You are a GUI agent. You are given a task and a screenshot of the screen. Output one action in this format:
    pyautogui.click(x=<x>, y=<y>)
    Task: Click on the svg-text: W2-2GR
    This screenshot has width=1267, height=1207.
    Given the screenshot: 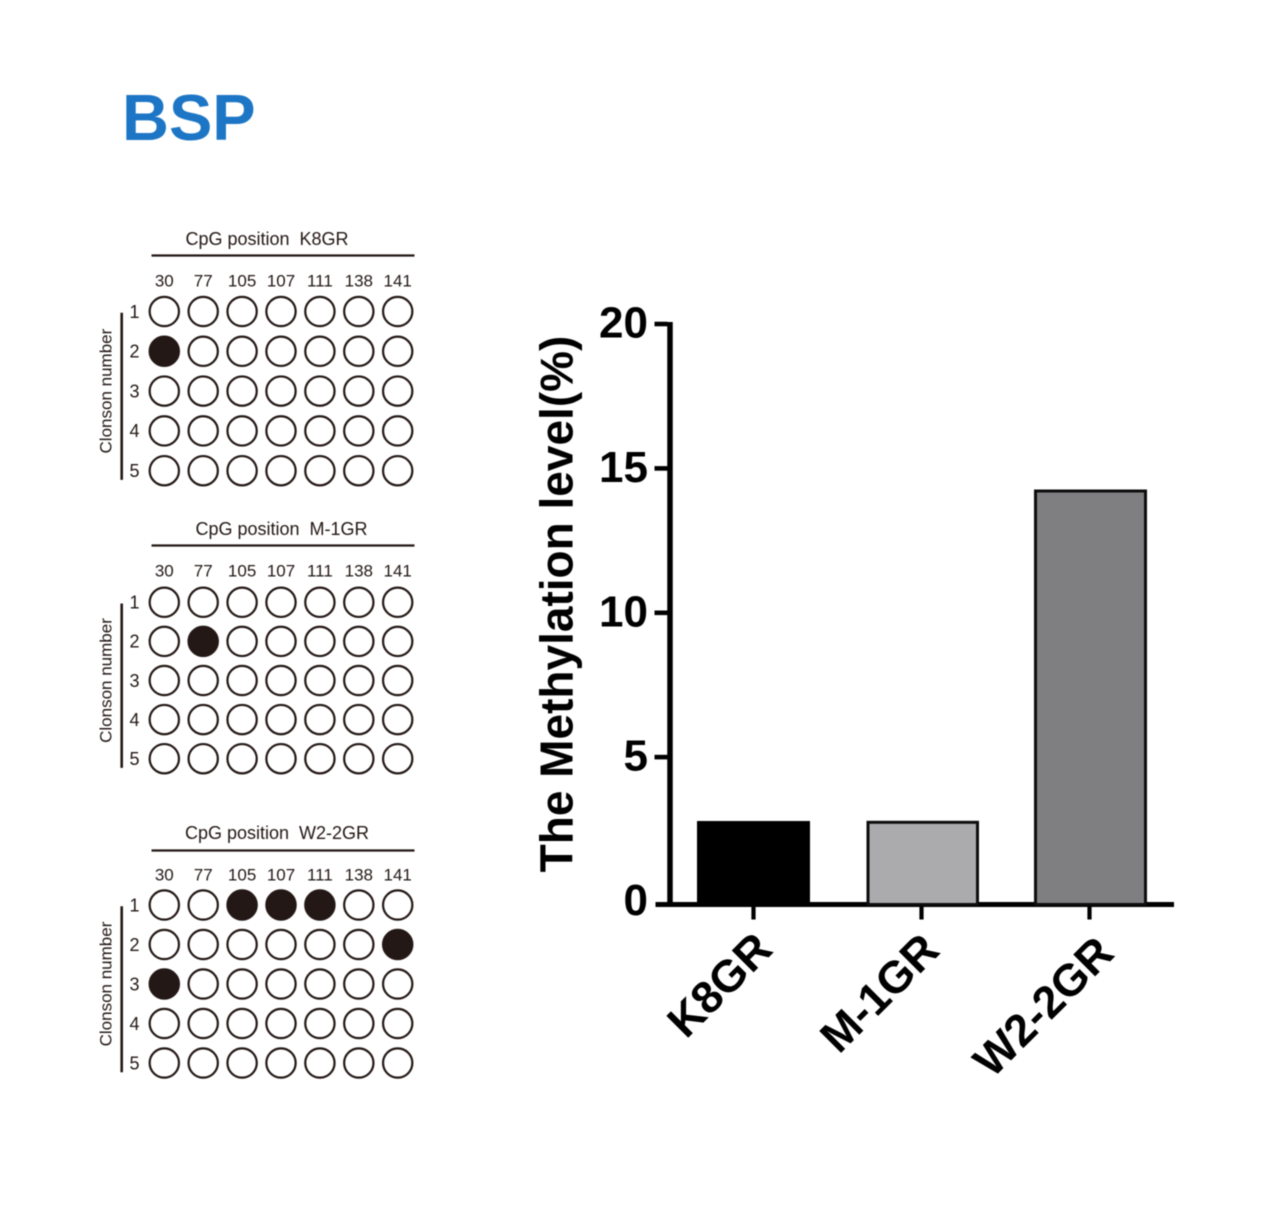 What is the action you would take?
    pyautogui.click(x=1043, y=1007)
    